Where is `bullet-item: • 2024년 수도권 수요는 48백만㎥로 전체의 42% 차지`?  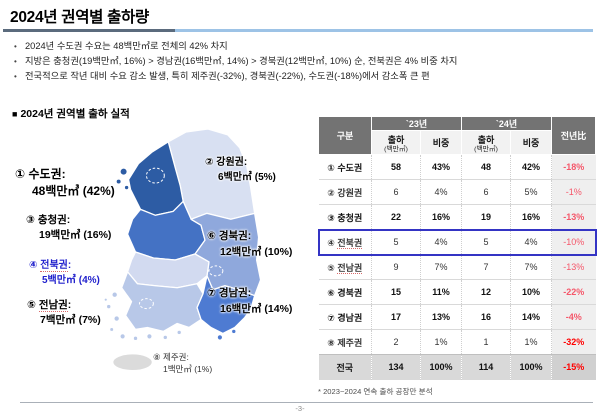 bullet-item: • 2024년 수도권 수요는 48백만㎥로 전체의 42% 차지 is located at coordinates (301, 46).